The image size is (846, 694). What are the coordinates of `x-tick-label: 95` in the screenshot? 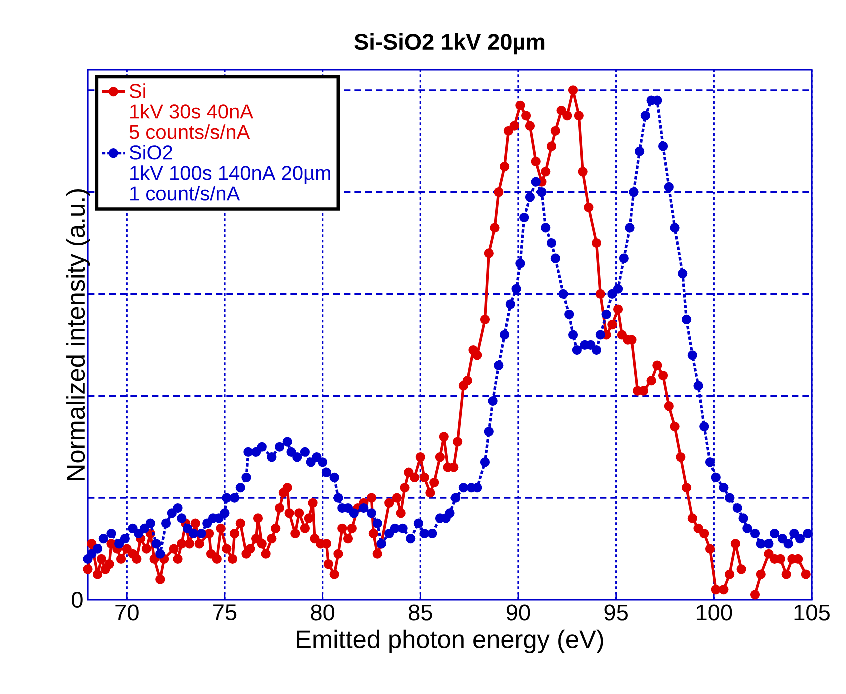 It's located at (616, 612).